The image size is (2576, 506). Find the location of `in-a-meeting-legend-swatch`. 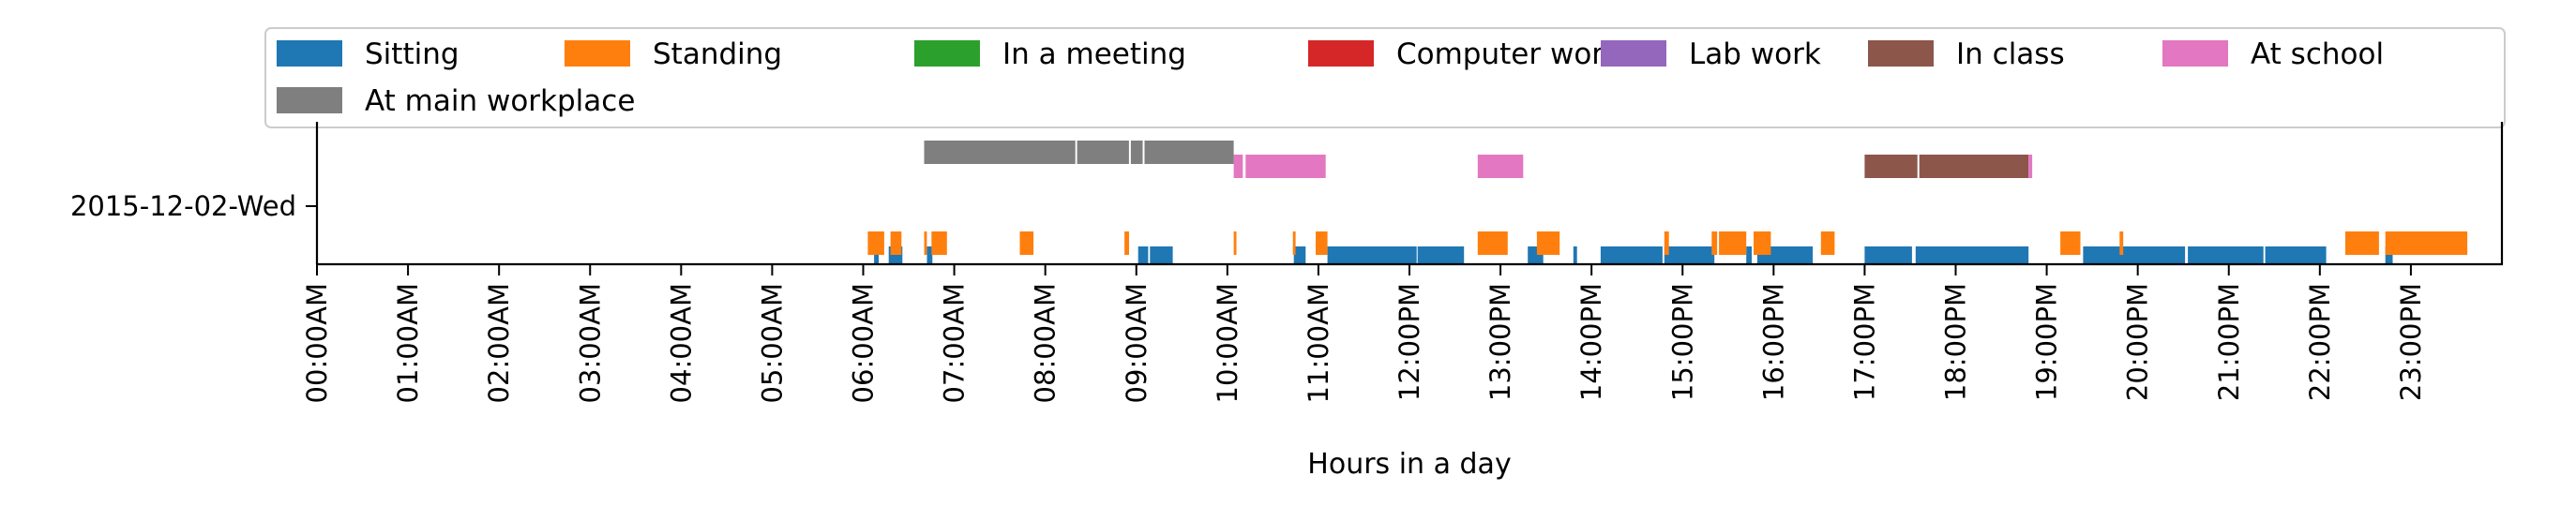

in-a-meeting-legend-swatch is located at coordinates (947, 53).